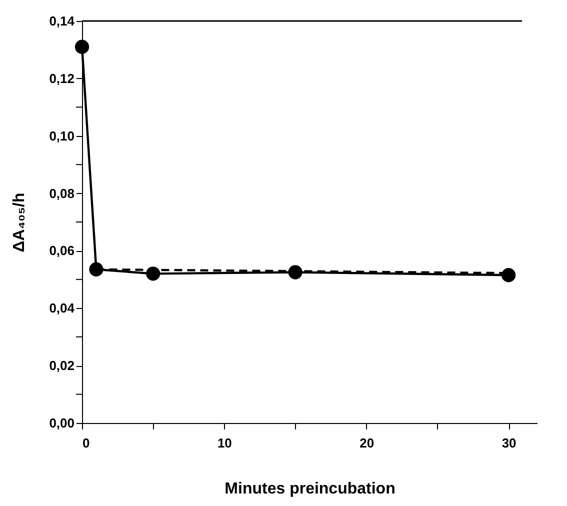 This screenshot has width=567, height=506. Describe the element at coordinates (61, 136) in the screenshot. I see `y-tick-label: 0,10` at that location.